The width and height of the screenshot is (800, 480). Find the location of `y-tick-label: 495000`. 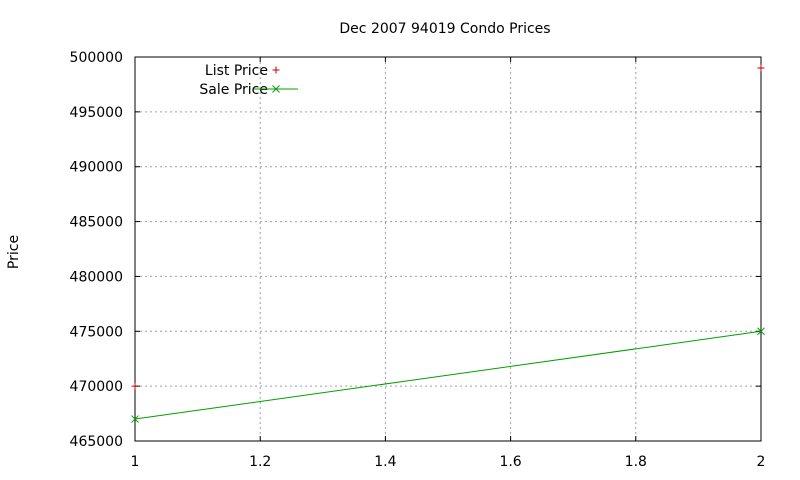

y-tick-label: 495000 is located at coordinates (96, 113).